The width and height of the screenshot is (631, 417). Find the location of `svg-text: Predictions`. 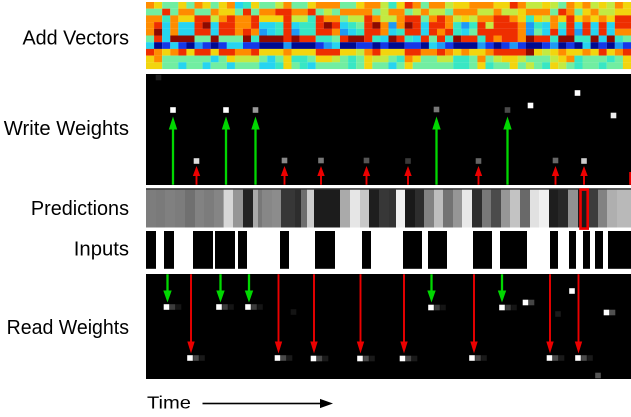

svg-text: Predictions is located at coordinates (80, 209).